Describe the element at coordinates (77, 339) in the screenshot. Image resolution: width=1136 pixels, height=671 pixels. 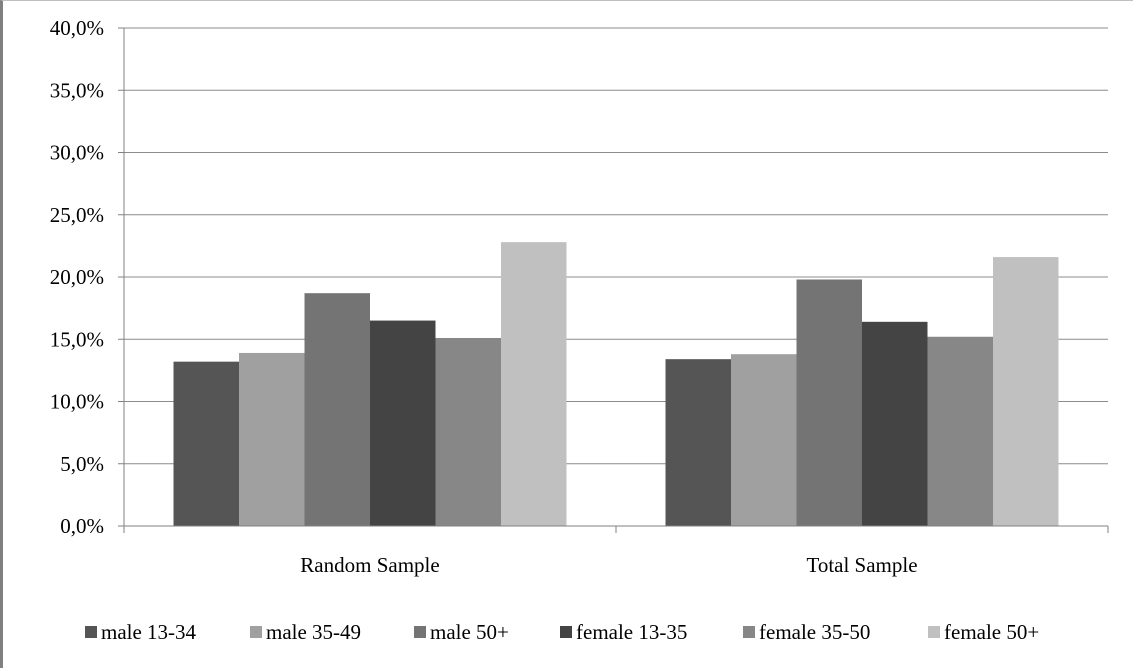
I see `y-tick-label: 15,0%` at that location.